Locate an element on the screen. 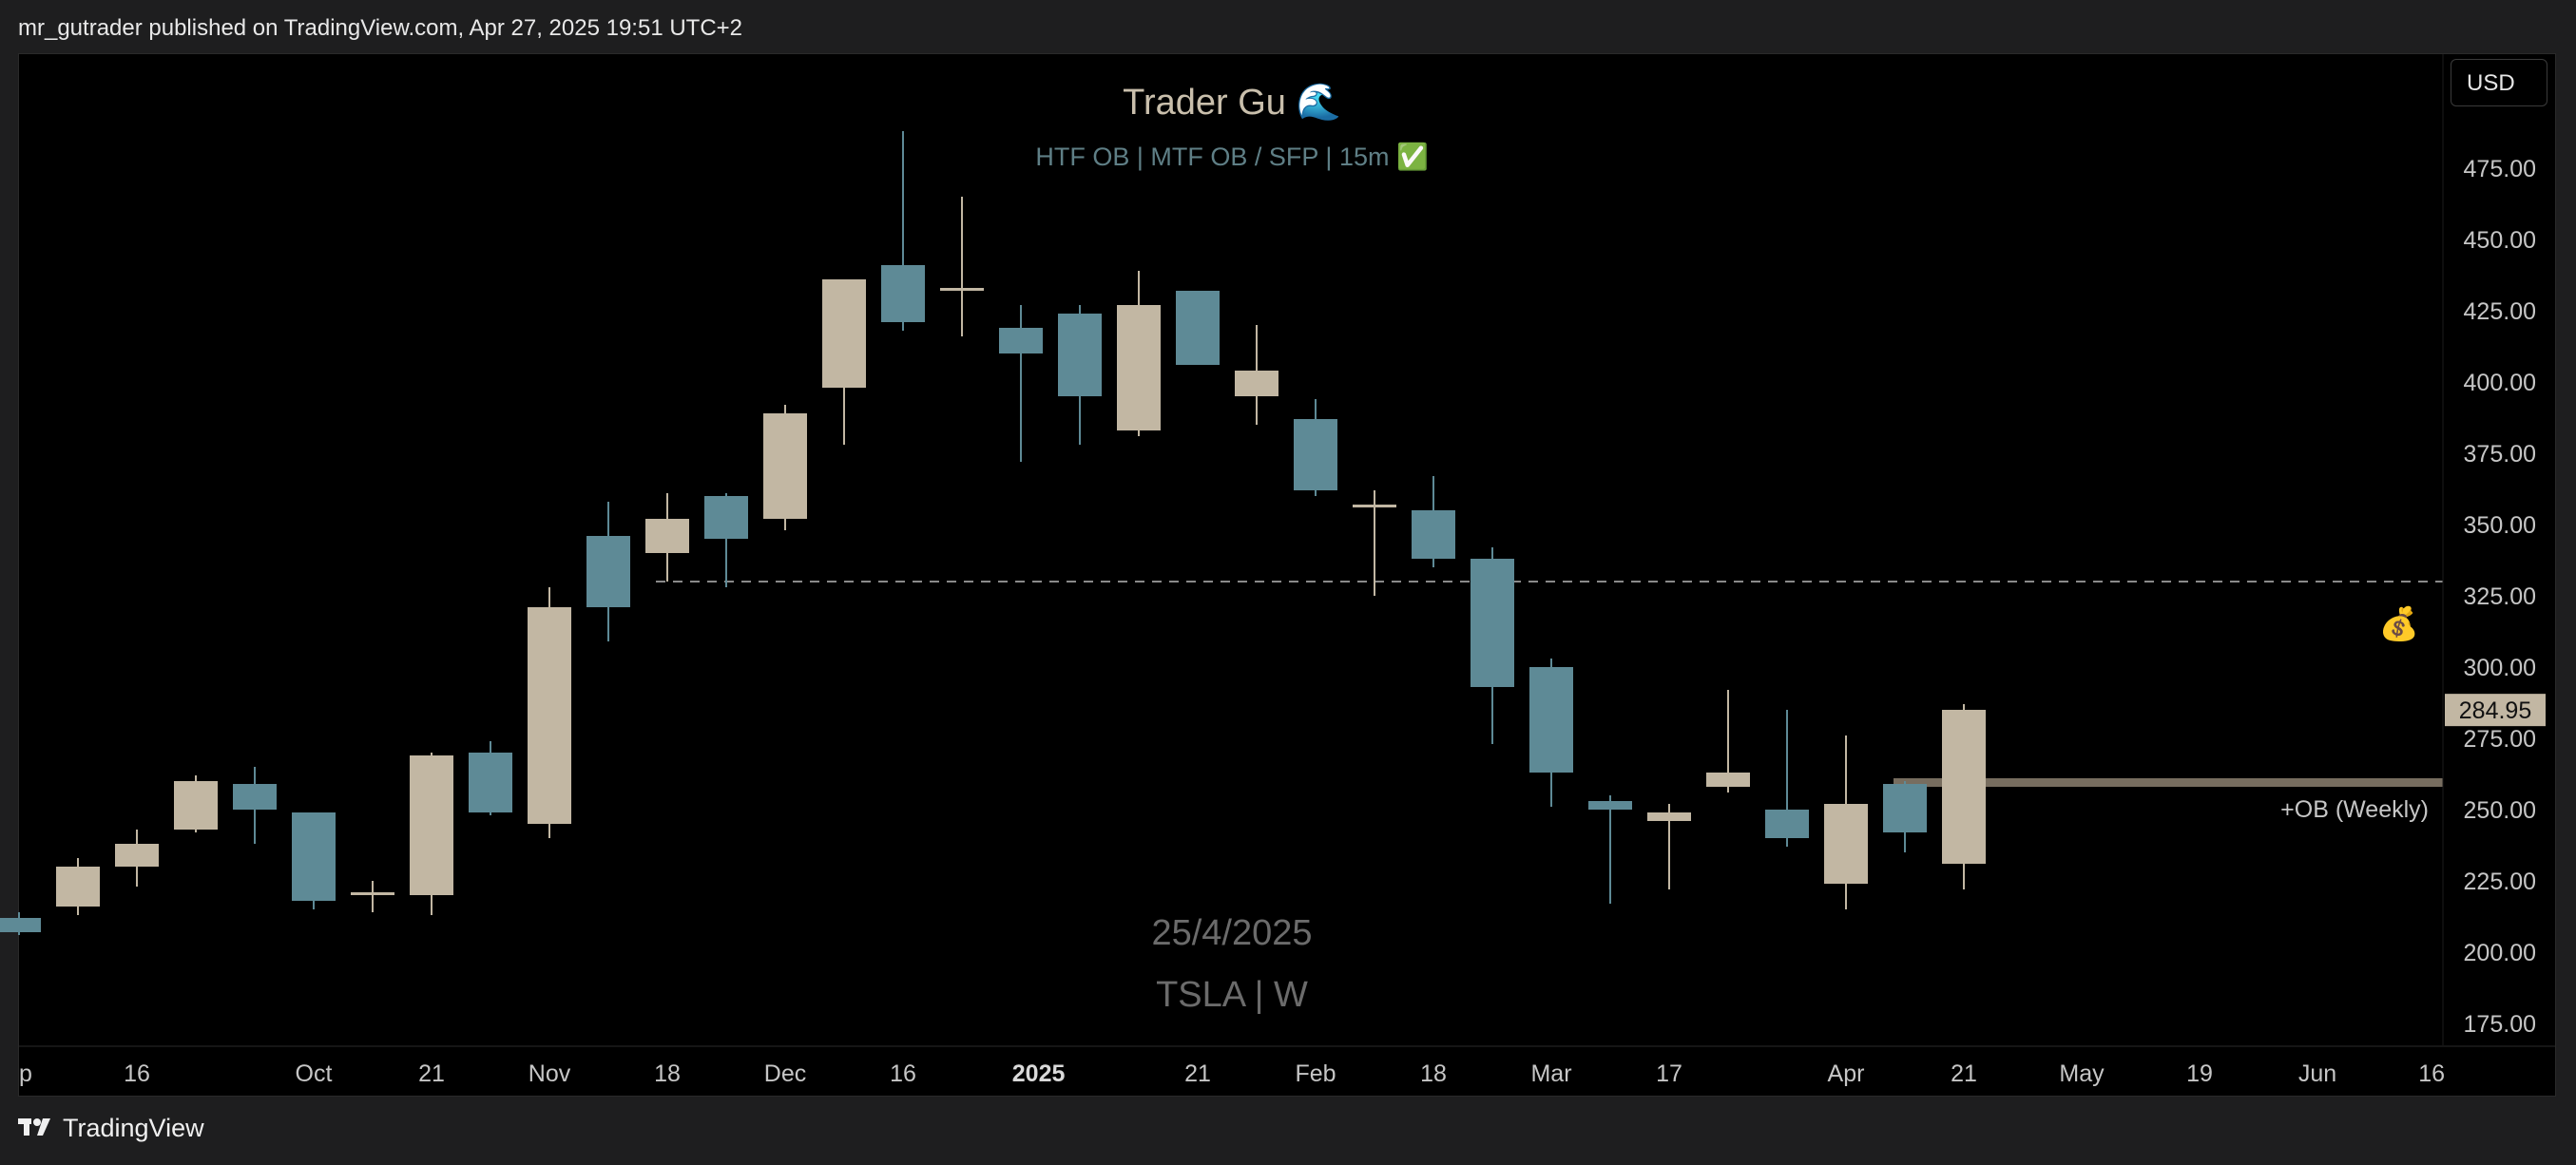  price-tick-label: 350.00 is located at coordinates (2500, 525).